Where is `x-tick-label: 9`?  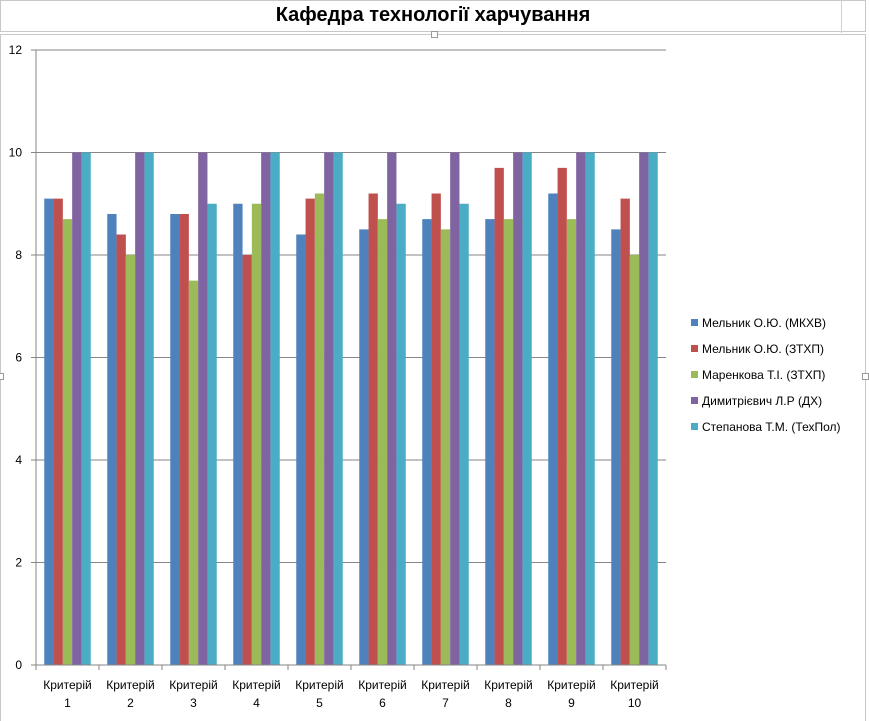
x-tick-label: 9 is located at coordinates (571, 703).